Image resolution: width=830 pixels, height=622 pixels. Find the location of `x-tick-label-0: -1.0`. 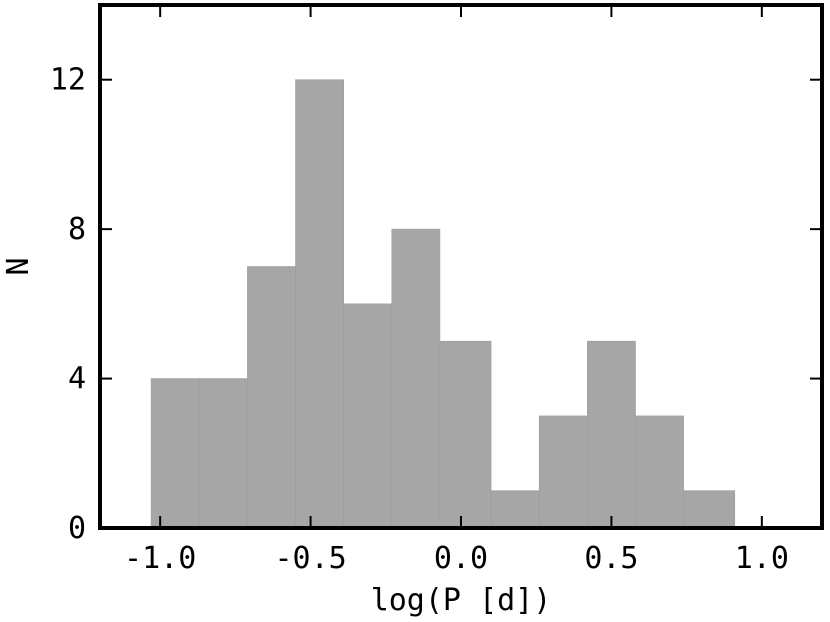

x-tick-label-0: -1.0 is located at coordinates (160, 558).